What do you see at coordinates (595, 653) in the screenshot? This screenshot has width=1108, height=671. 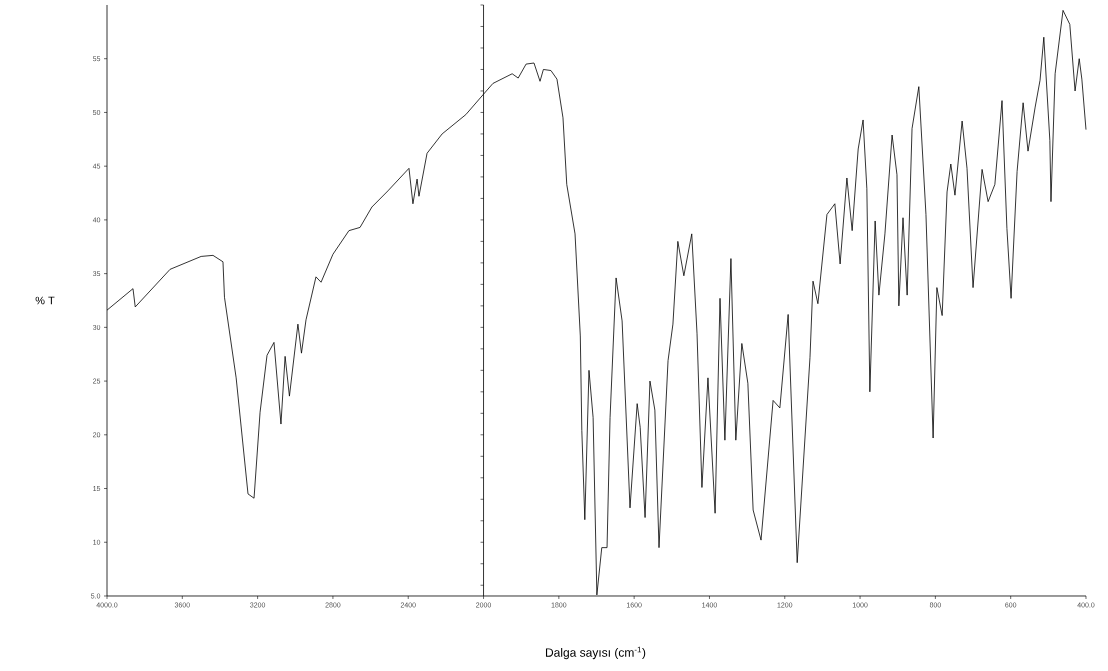 I see `x-axis-title: Dalga sayısı (cm$^{-1}$)` at bounding box center [595, 653].